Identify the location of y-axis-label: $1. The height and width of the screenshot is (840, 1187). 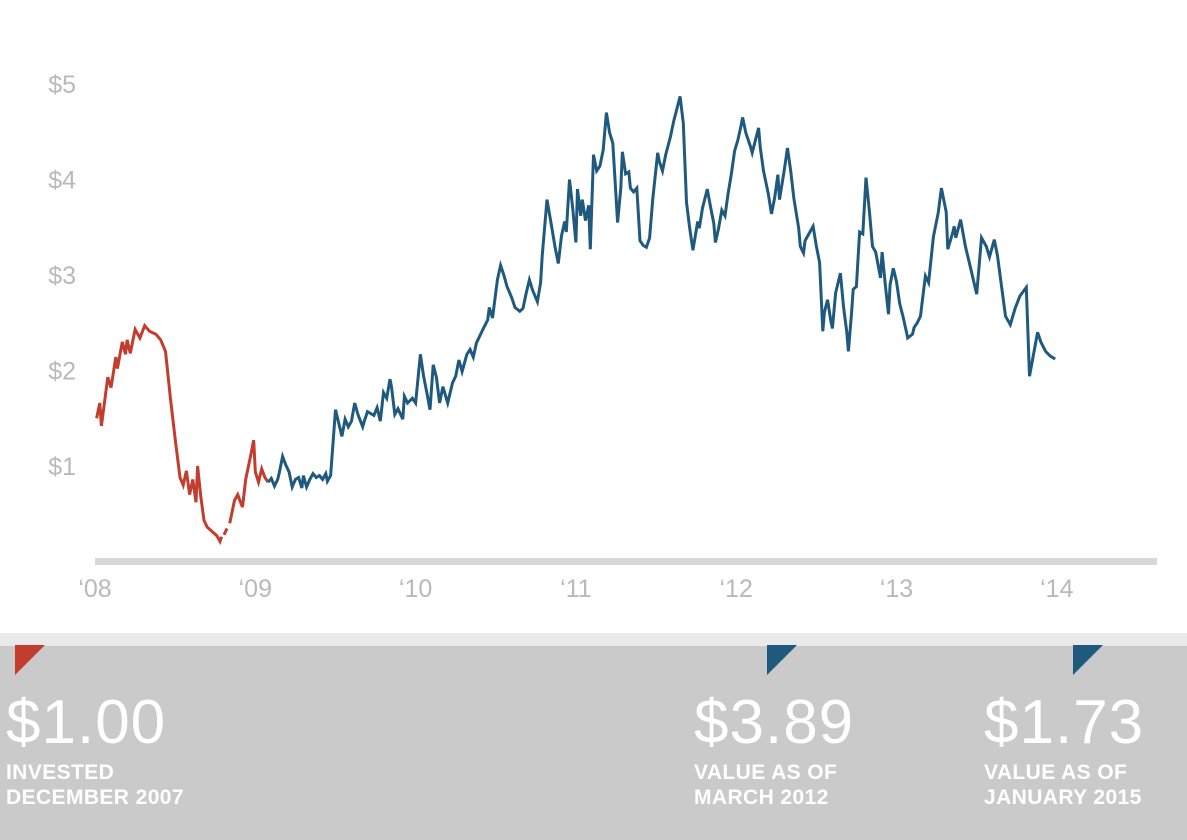
(62, 467).